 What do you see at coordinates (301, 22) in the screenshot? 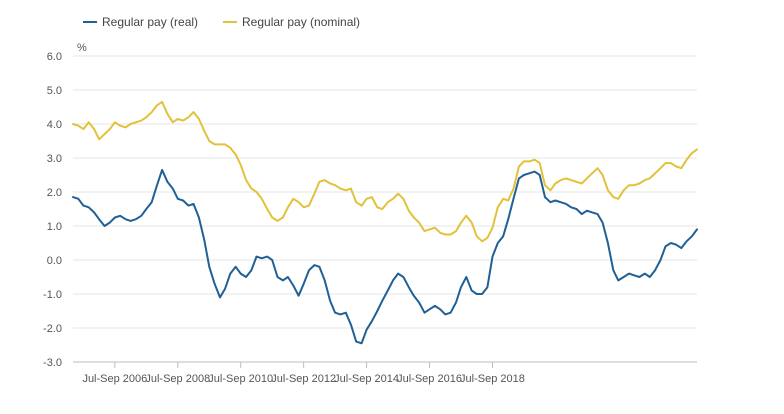
I see `legend-label: Regular pay (nominal)` at bounding box center [301, 22].